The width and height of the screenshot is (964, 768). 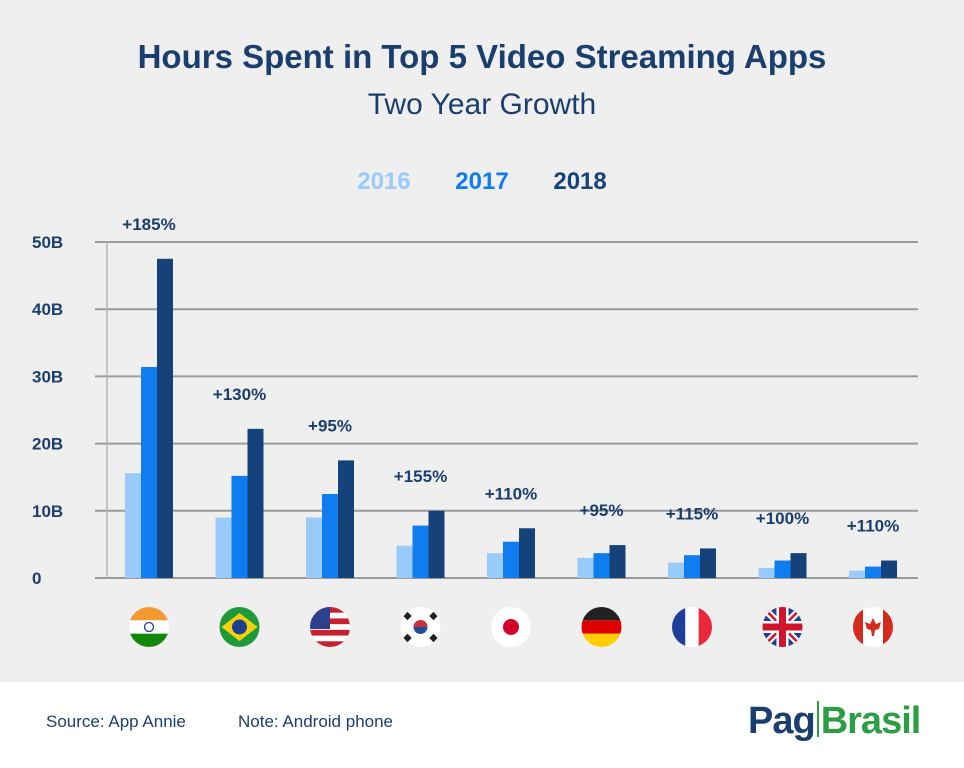 I want to click on legend-item-2016: 2016, so click(x=384, y=181).